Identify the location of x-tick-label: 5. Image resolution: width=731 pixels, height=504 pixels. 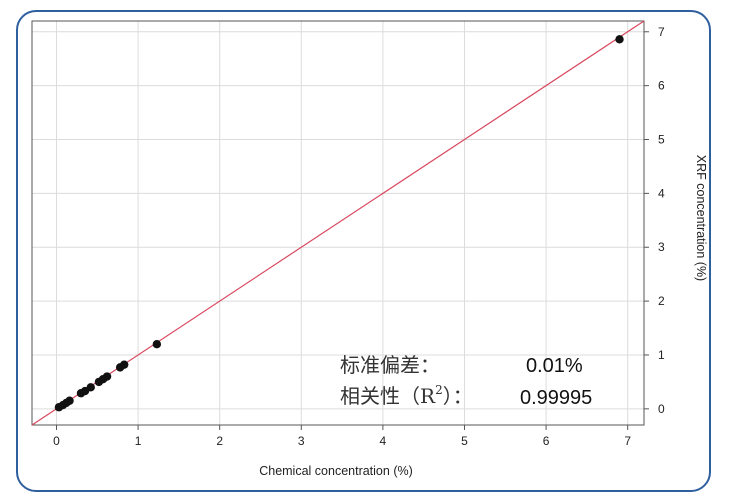
(464, 441).